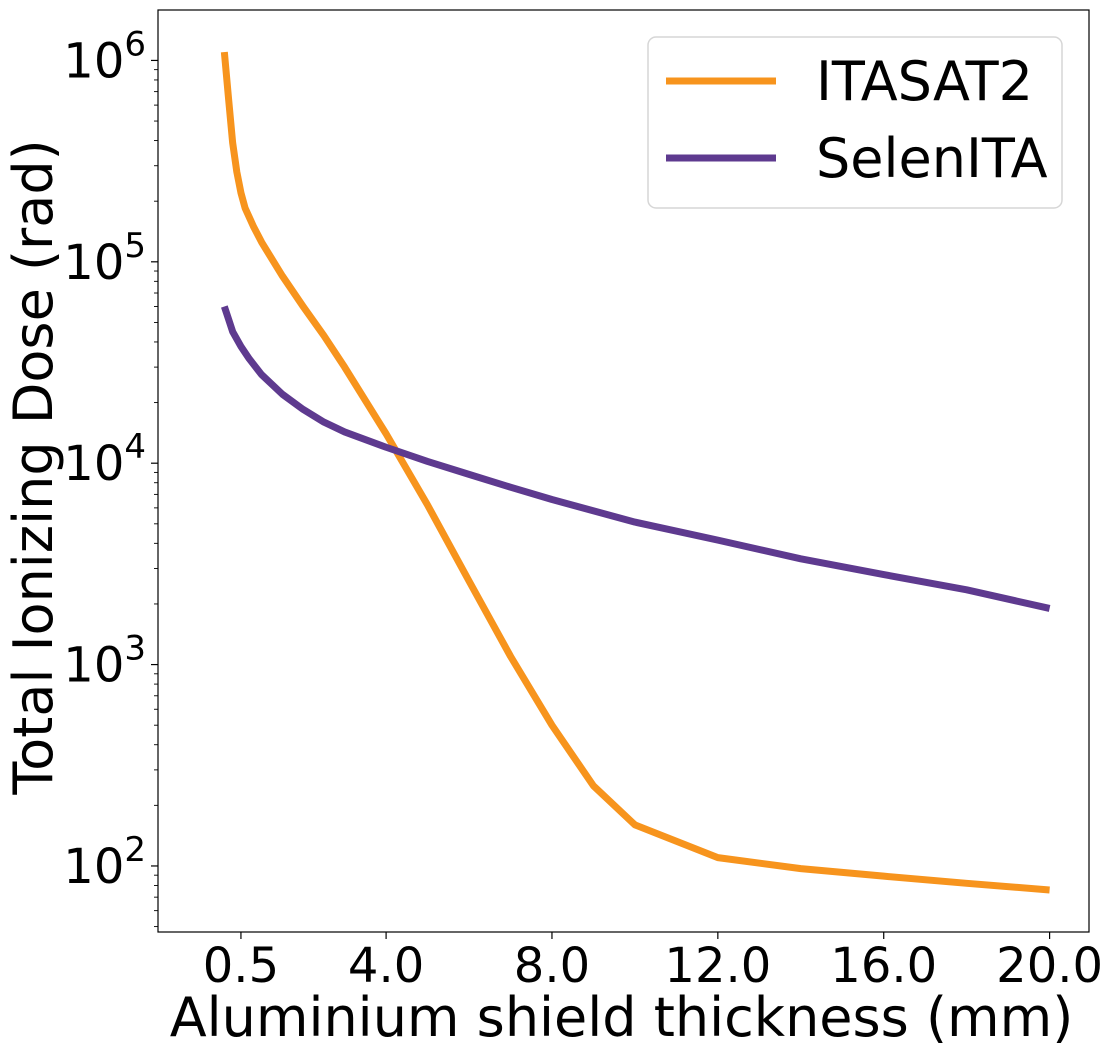  I want to click on y-tick-label: 10², so click(104, 862).